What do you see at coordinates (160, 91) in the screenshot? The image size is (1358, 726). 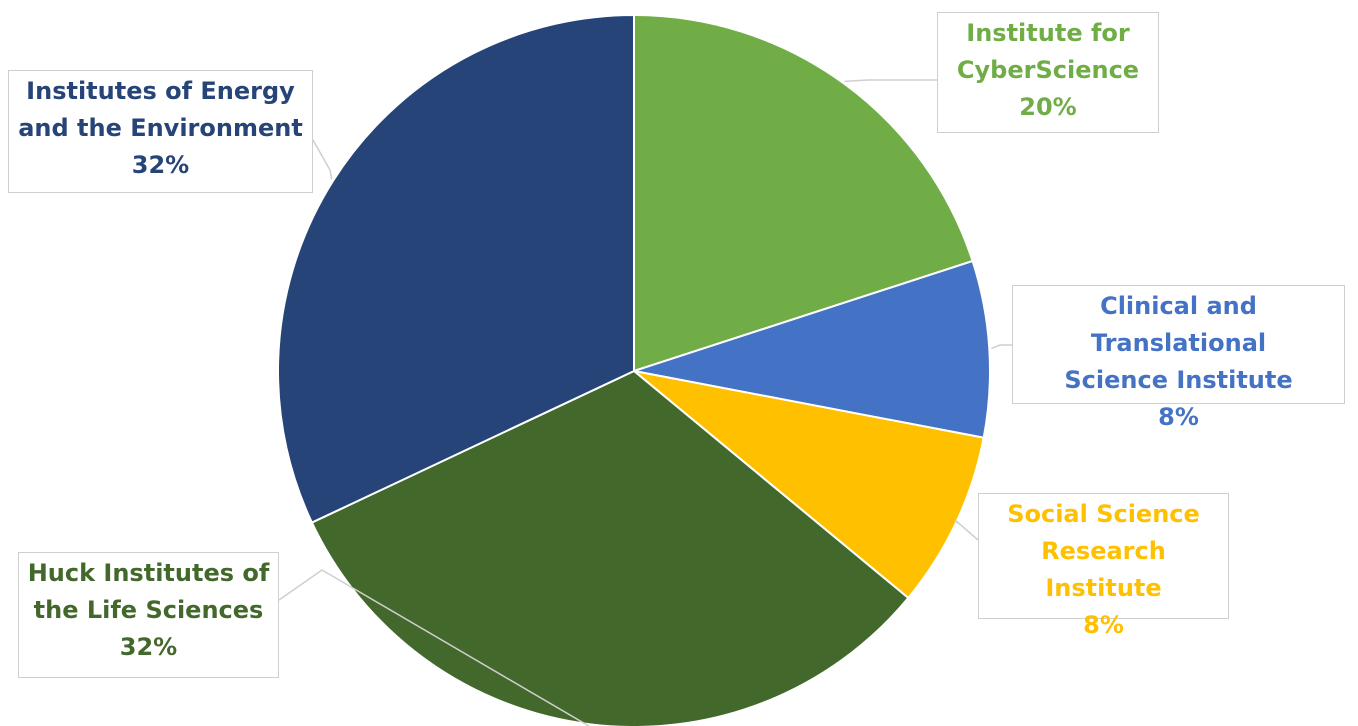 I see `callout-label-line1: Institutes of Energy` at bounding box center [160, 91].